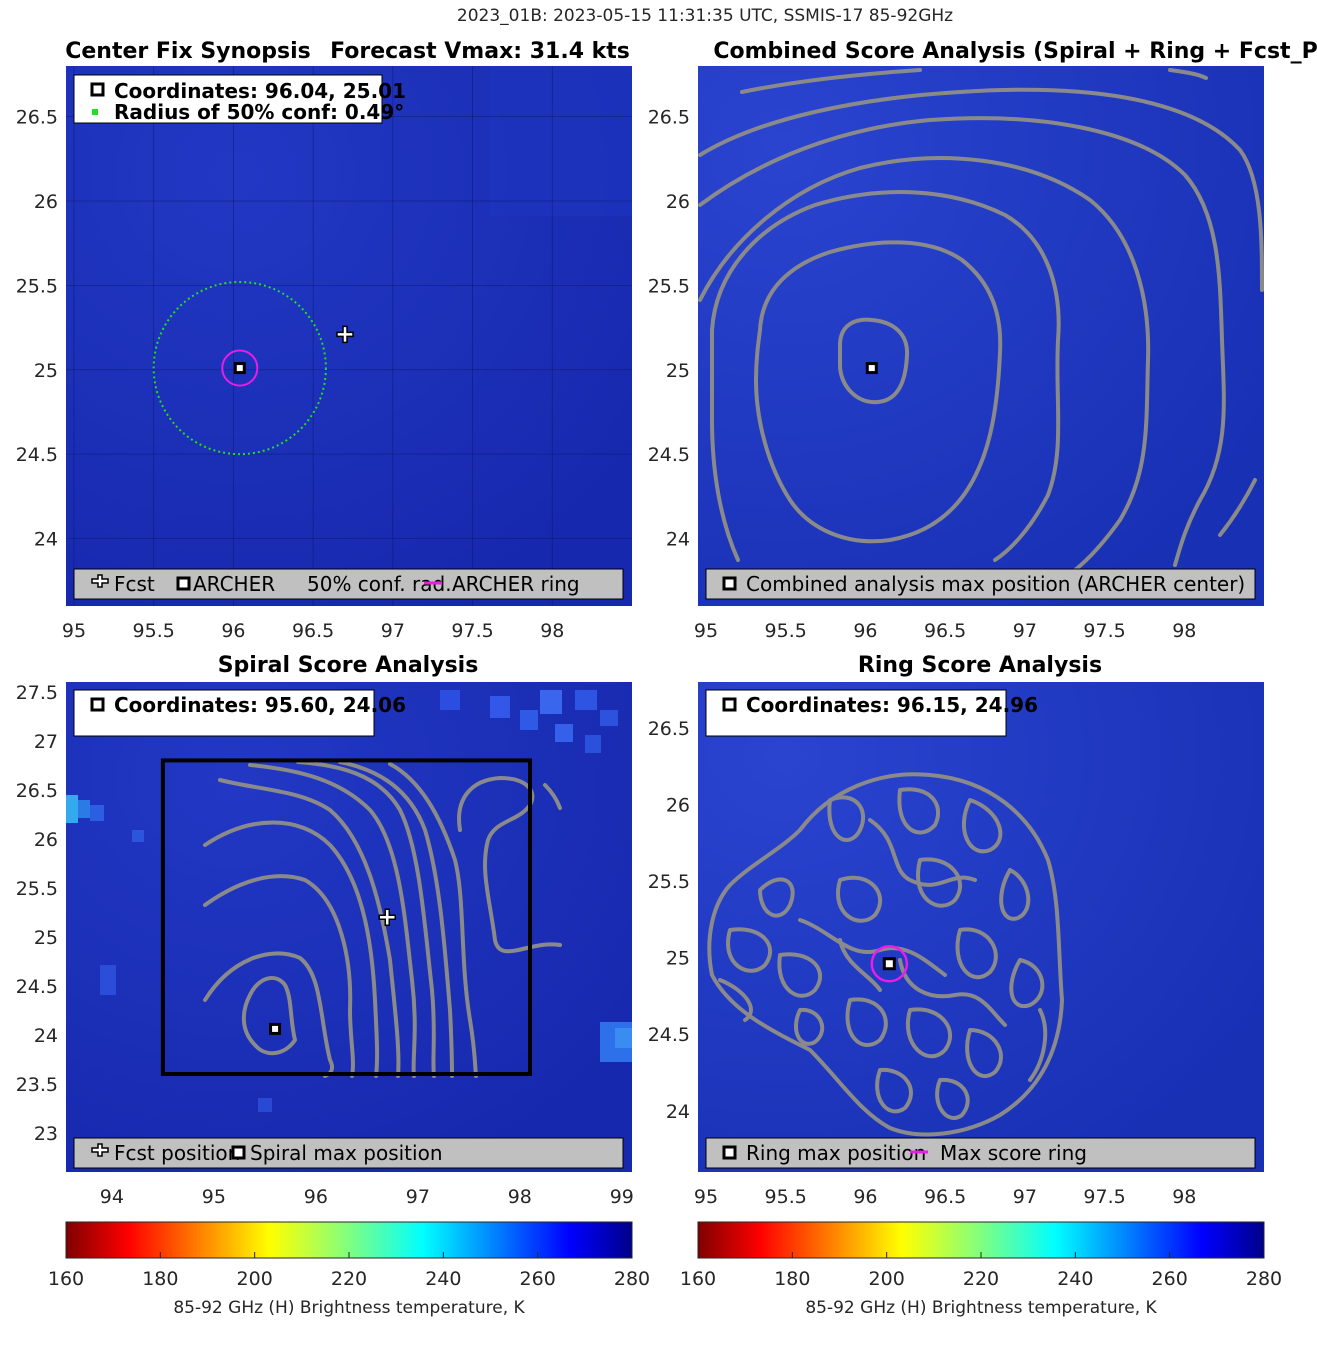 The height and width of the screenshot is (1350, 1317). I want to click on ring-max-score-ring, so click(889, 963).